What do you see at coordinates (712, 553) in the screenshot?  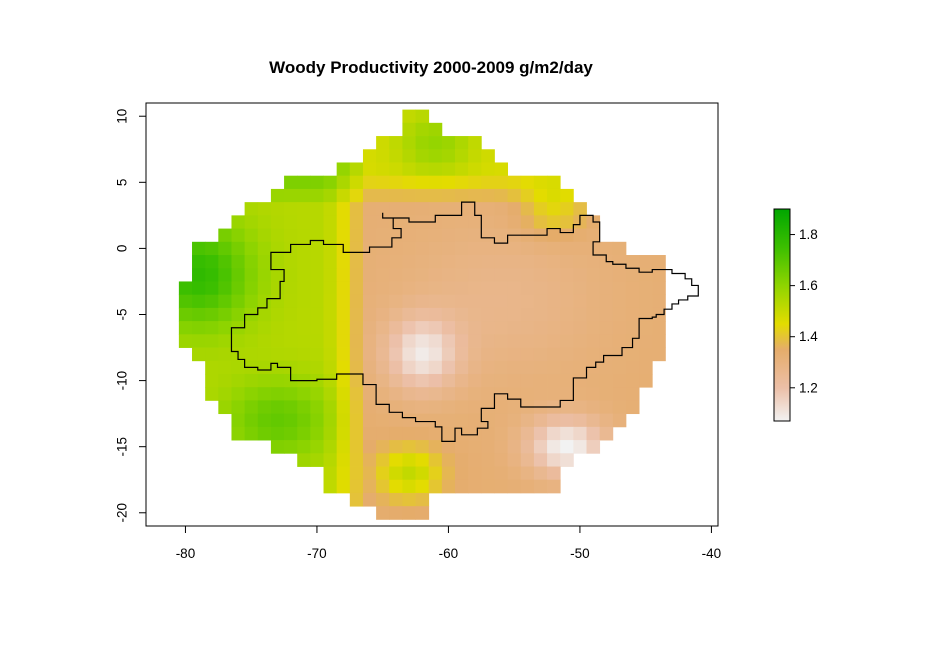 I see `x-tick-label: -40` at bounding box center [712, 553].